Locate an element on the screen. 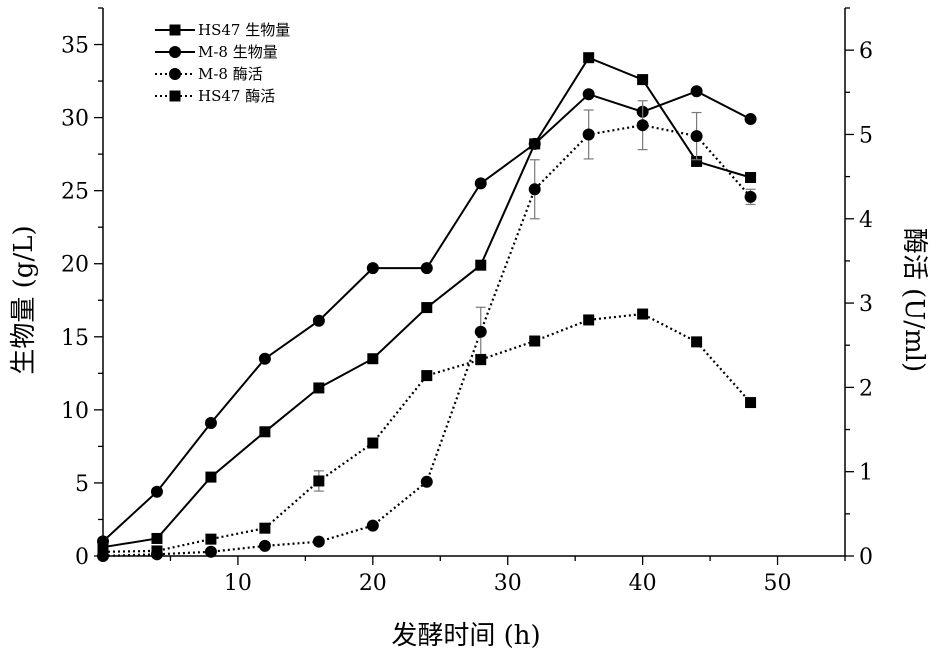 The height and width of the screenshot is (662, 945). y-left-tick-label: 10 is located at coordinates (75, 411).